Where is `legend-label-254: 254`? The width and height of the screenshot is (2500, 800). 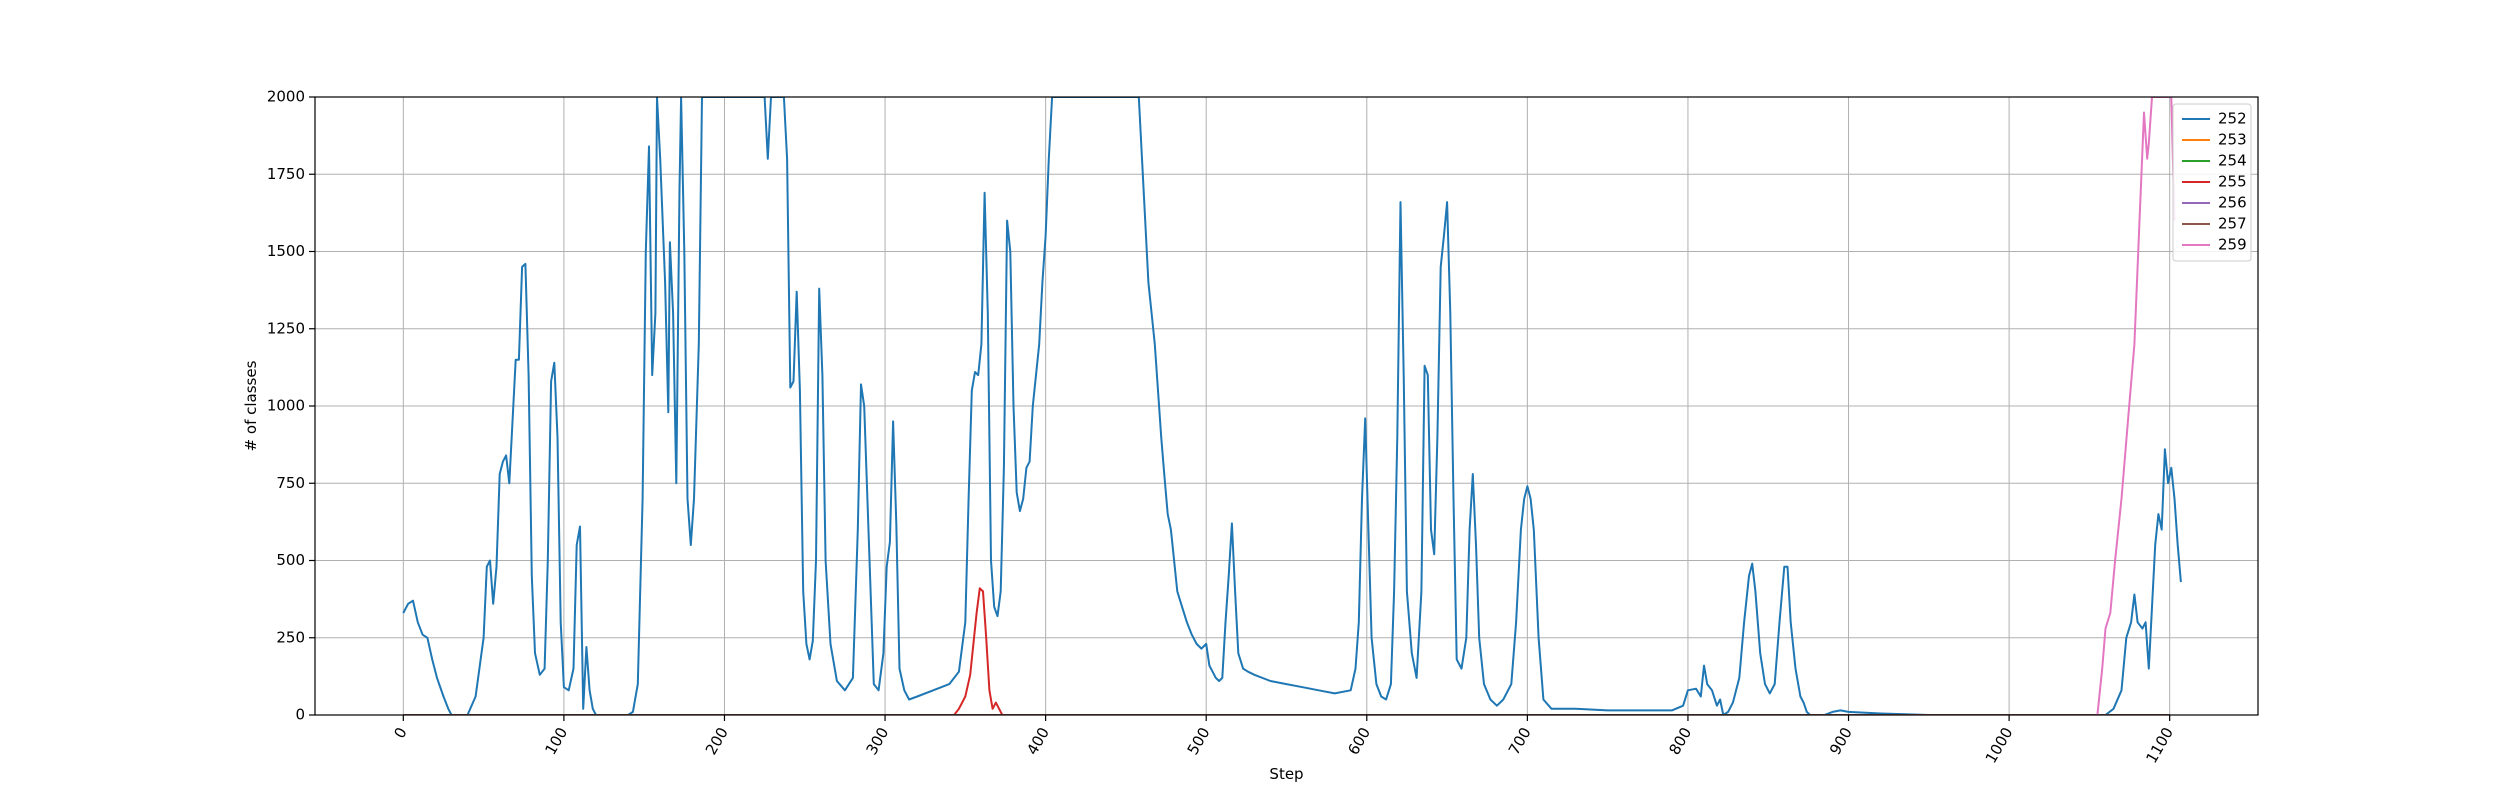 legend-label-254: 254 is located at coordinates (2232, 161).